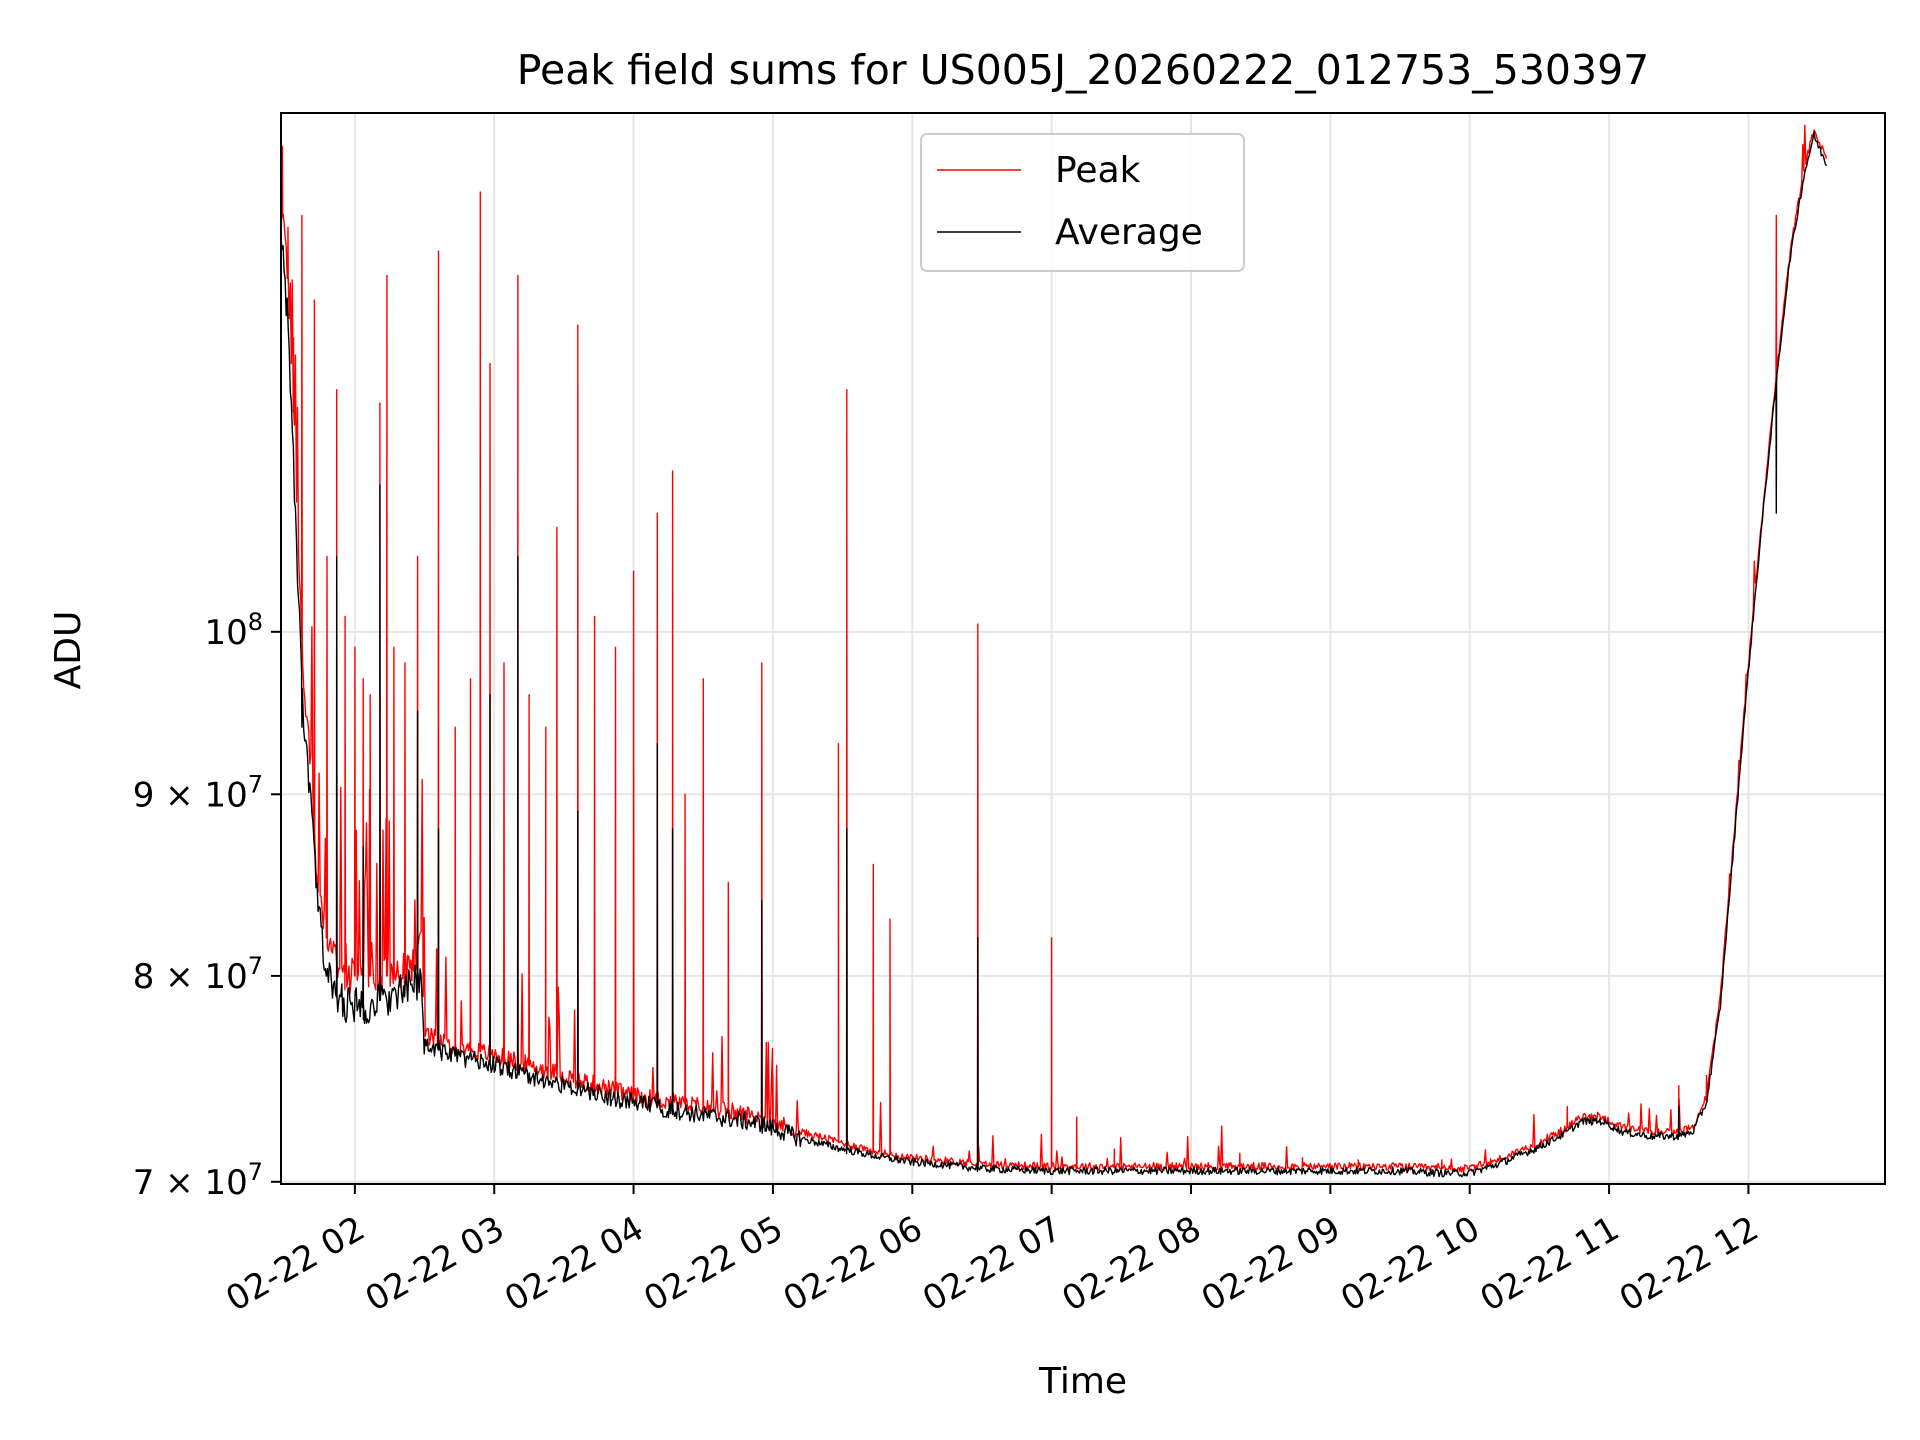 This screenshot has width=1920, height=1440. What do you see at coordinates (144, 1183) in the screenshot?
I see `y-tick-mantissa: 7` at bounding box center [144, 1183].